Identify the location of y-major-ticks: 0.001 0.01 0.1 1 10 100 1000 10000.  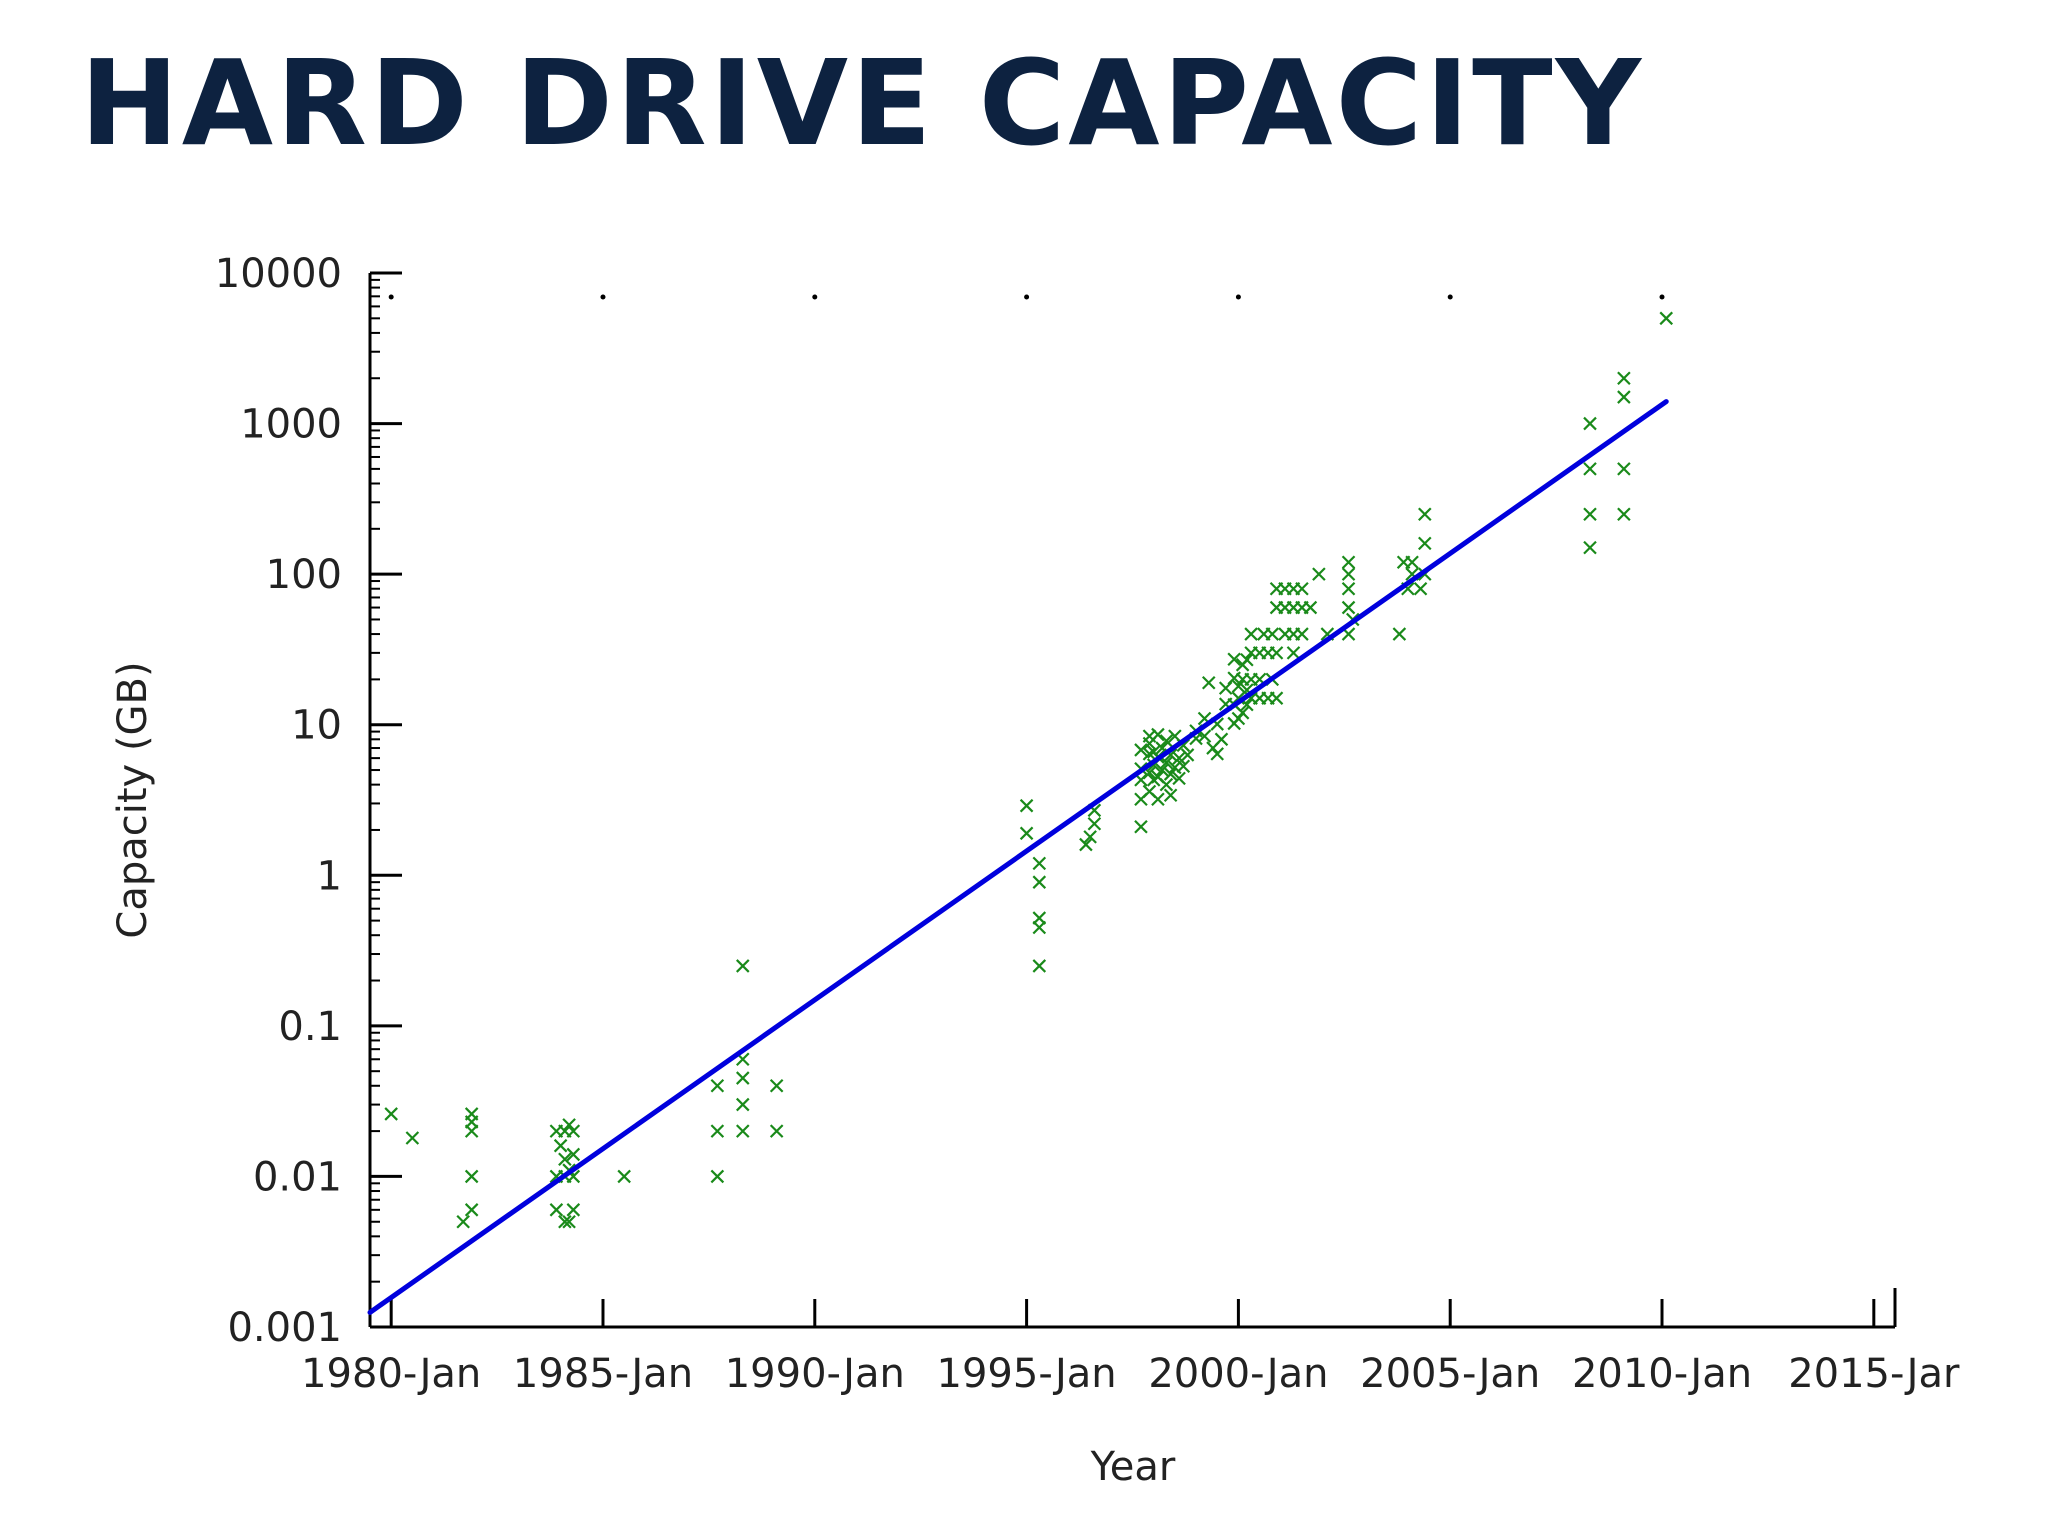
(308, 801).